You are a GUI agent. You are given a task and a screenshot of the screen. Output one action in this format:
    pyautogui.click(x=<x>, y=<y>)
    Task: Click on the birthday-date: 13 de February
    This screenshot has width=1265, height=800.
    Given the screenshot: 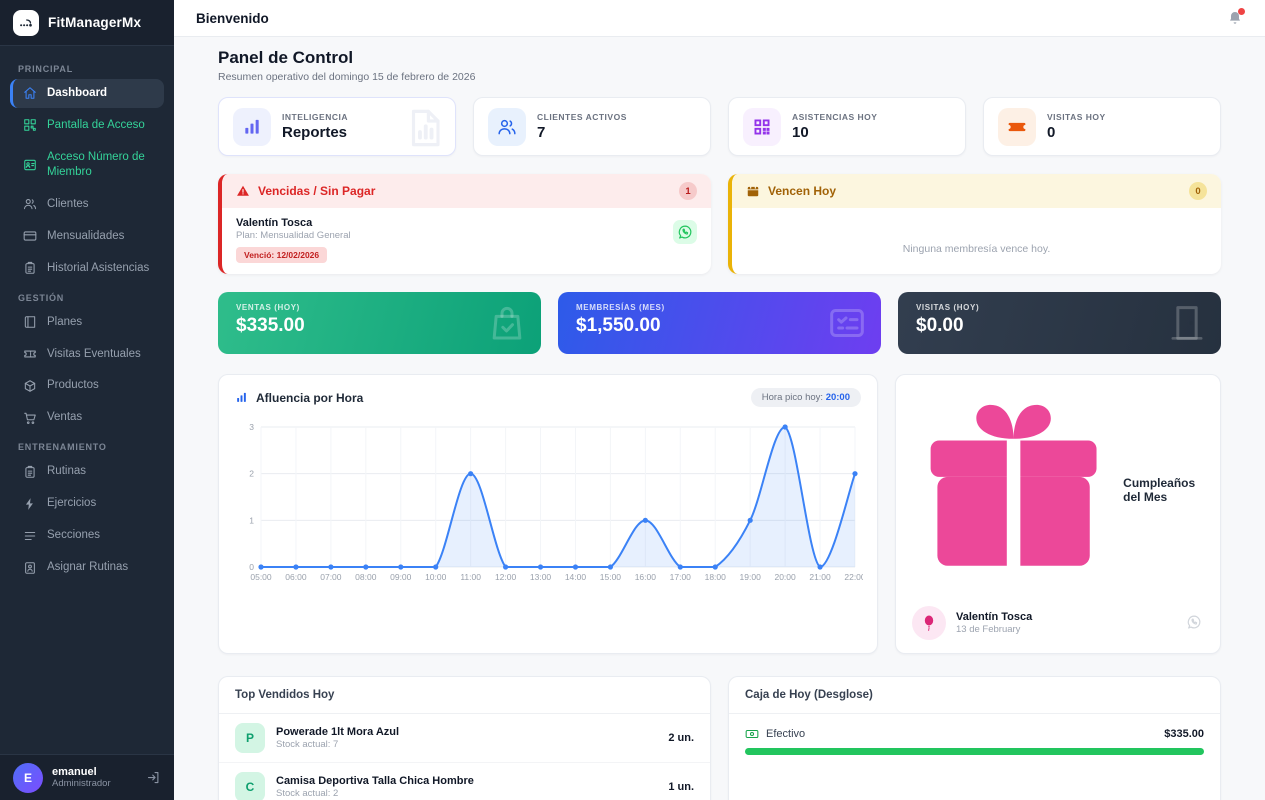 What is the action you would take?
    pyautogui.click(x=988, y=630)
    